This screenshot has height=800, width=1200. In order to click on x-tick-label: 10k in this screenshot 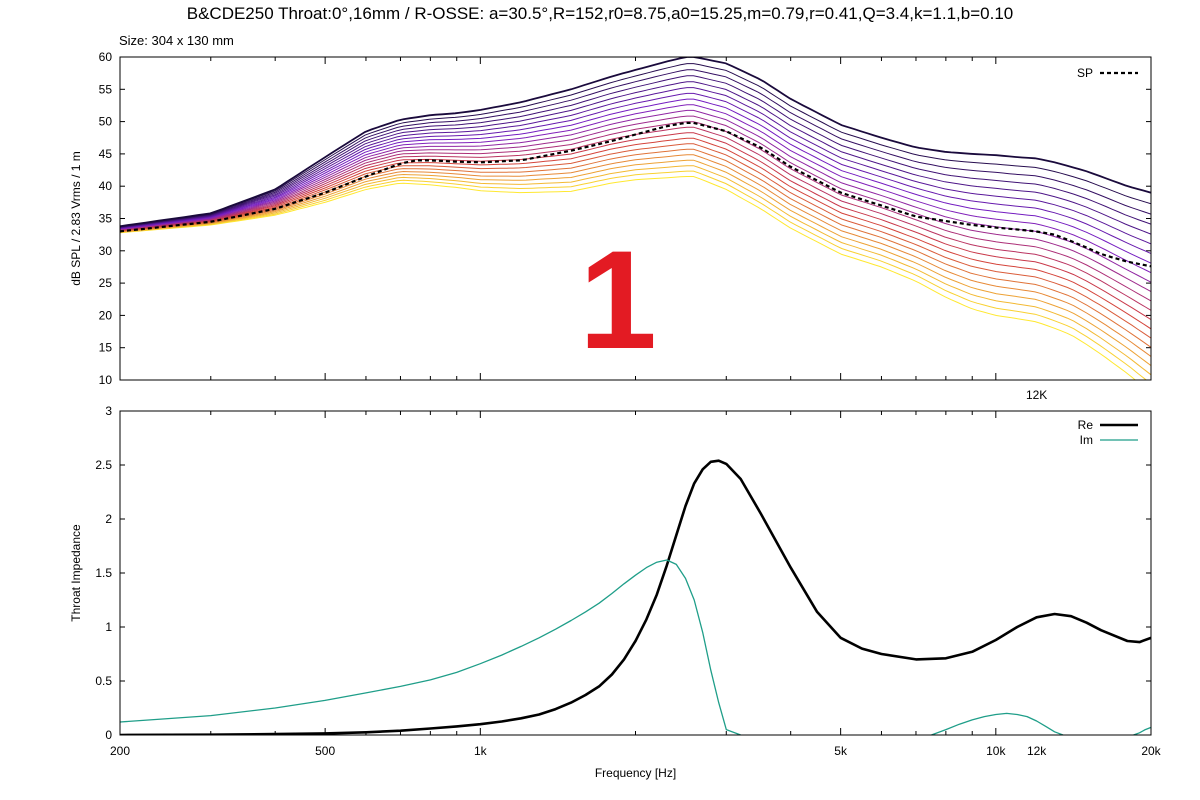, I will do `click(996, 751)`.